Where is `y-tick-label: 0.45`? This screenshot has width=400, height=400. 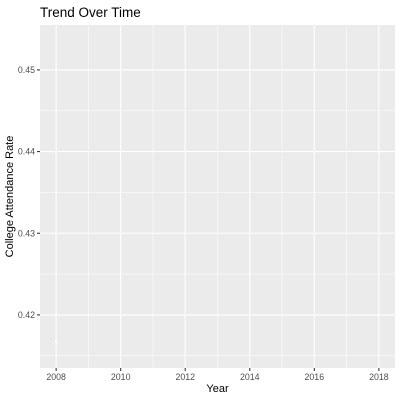 y-tick-label: 0.45 is located at coordinates (26, 70).